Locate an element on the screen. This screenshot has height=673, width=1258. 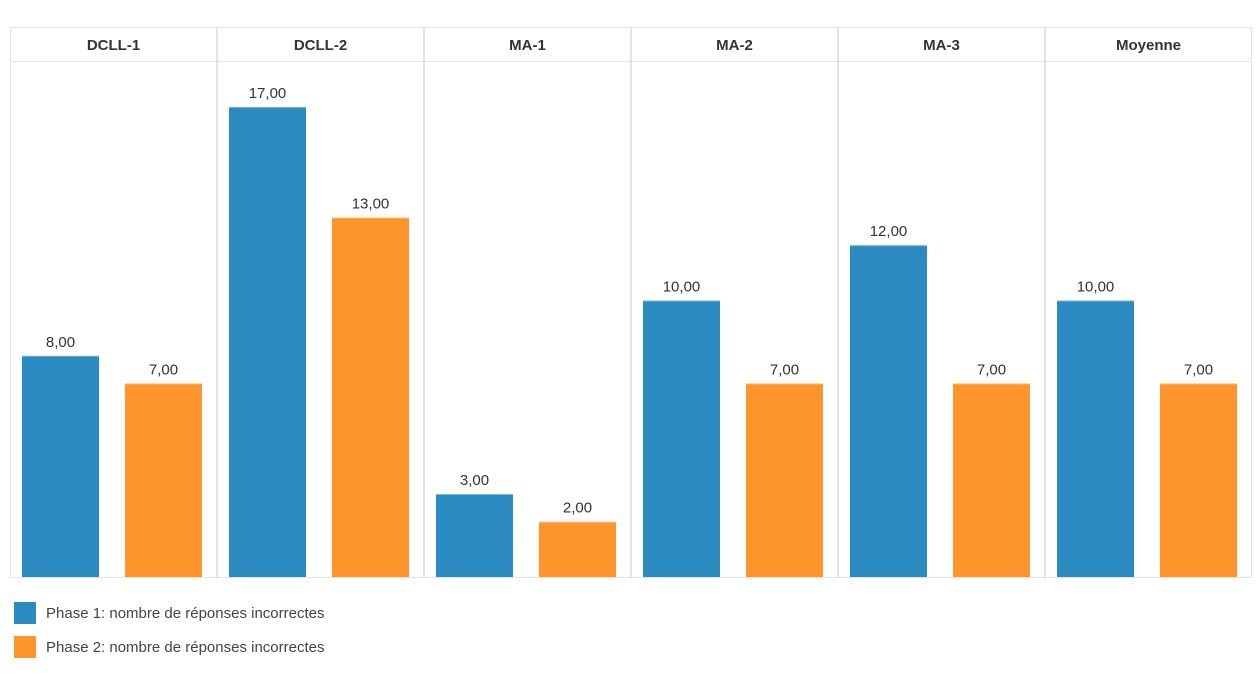
category-label-ma-1: MA-1 is located at coordinates (527, 45).